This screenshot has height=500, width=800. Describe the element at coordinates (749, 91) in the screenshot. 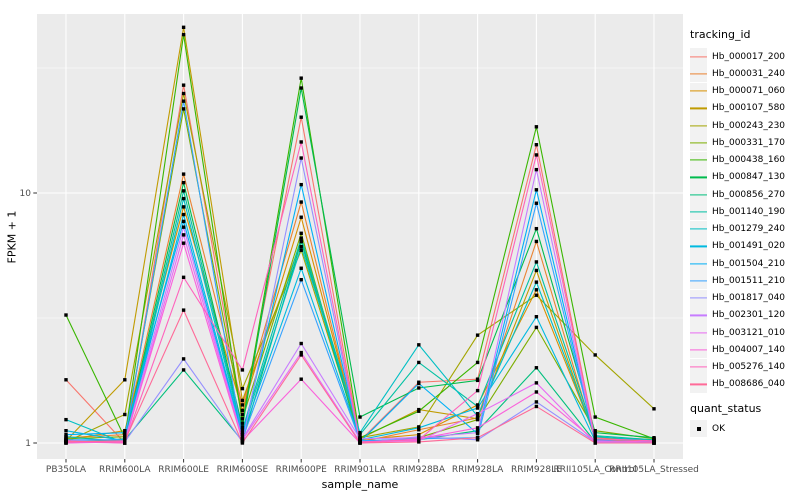

I see `legend-label: Hb_000071_060` at that location.